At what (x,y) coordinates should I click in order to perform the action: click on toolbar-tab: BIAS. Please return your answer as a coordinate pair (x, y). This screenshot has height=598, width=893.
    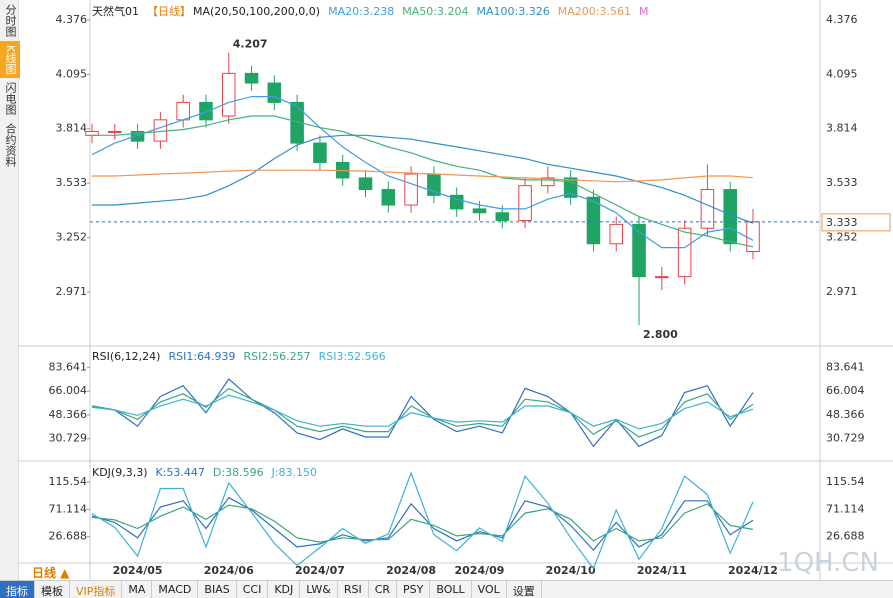
    Looking at the image, I should click on (217, 589).